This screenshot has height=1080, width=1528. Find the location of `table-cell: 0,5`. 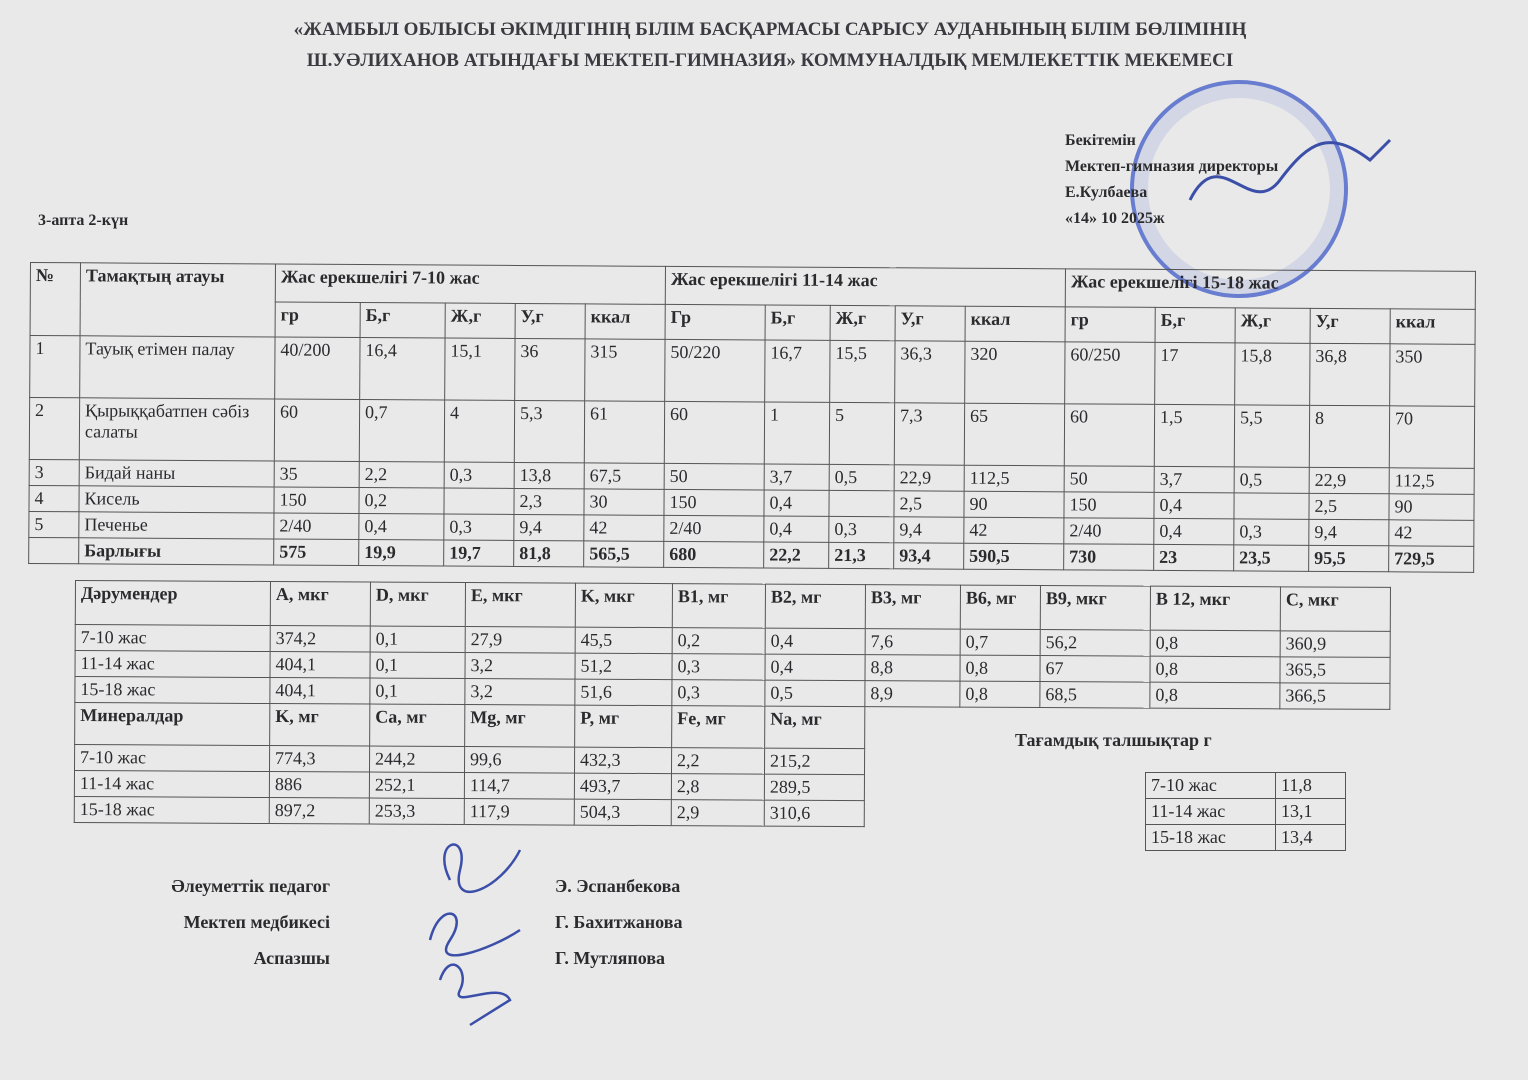

table-cell: 0,5 is located at coordinates (1272, 480).